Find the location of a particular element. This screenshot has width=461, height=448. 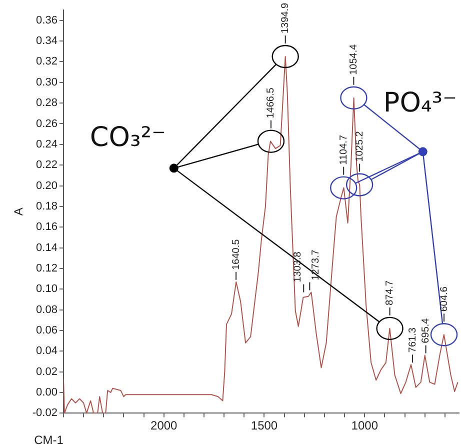

annotation: PO₄³⁻ is located at coordinates (420, 103).